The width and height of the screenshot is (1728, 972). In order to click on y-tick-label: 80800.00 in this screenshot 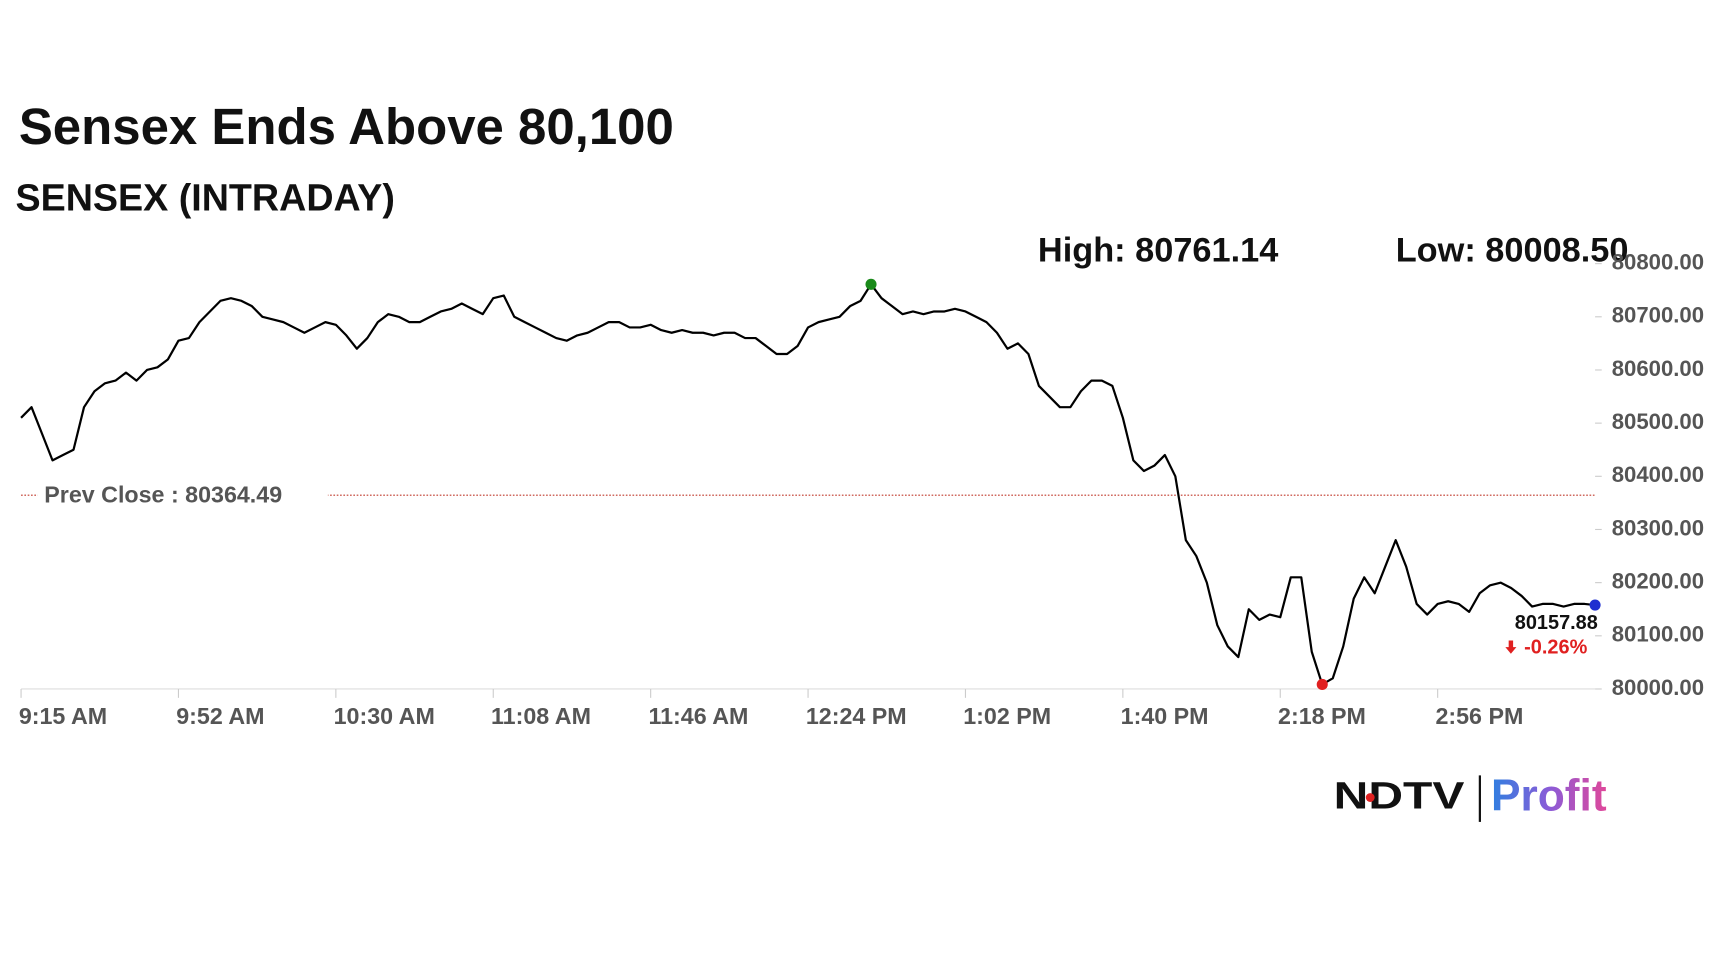, I will do `click(1658, 261)`.